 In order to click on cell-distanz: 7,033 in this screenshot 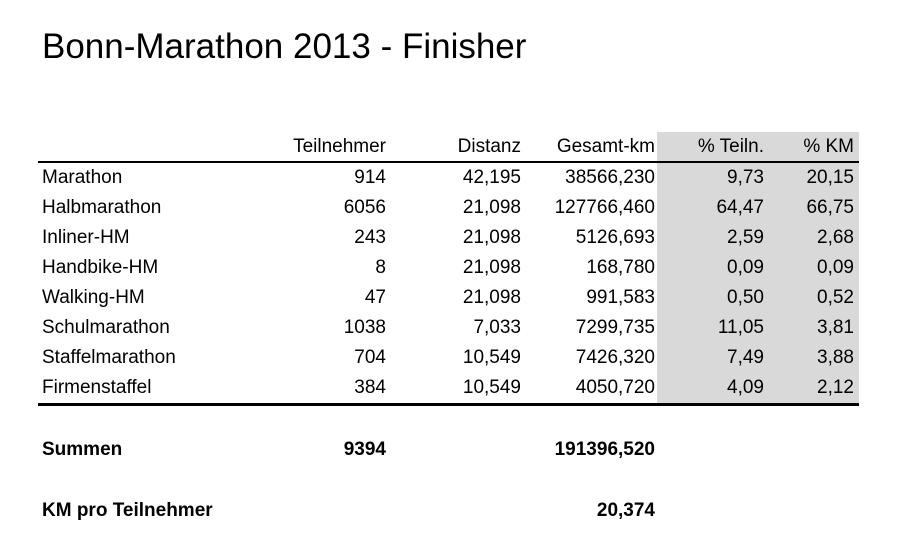, I will do `click(497, 327)`.